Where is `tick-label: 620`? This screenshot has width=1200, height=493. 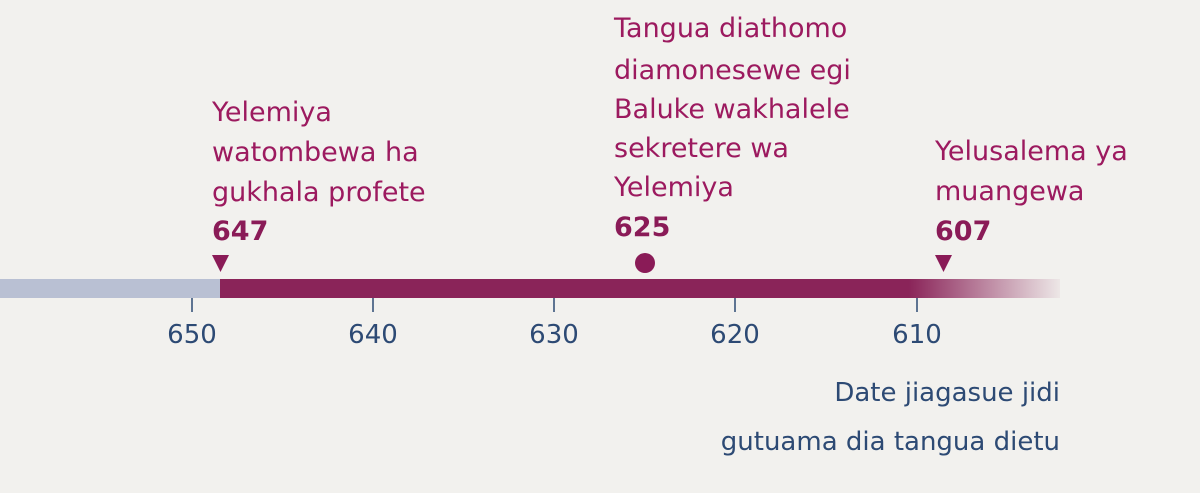
tick-label: 620 is located at coordinates (735, 335).